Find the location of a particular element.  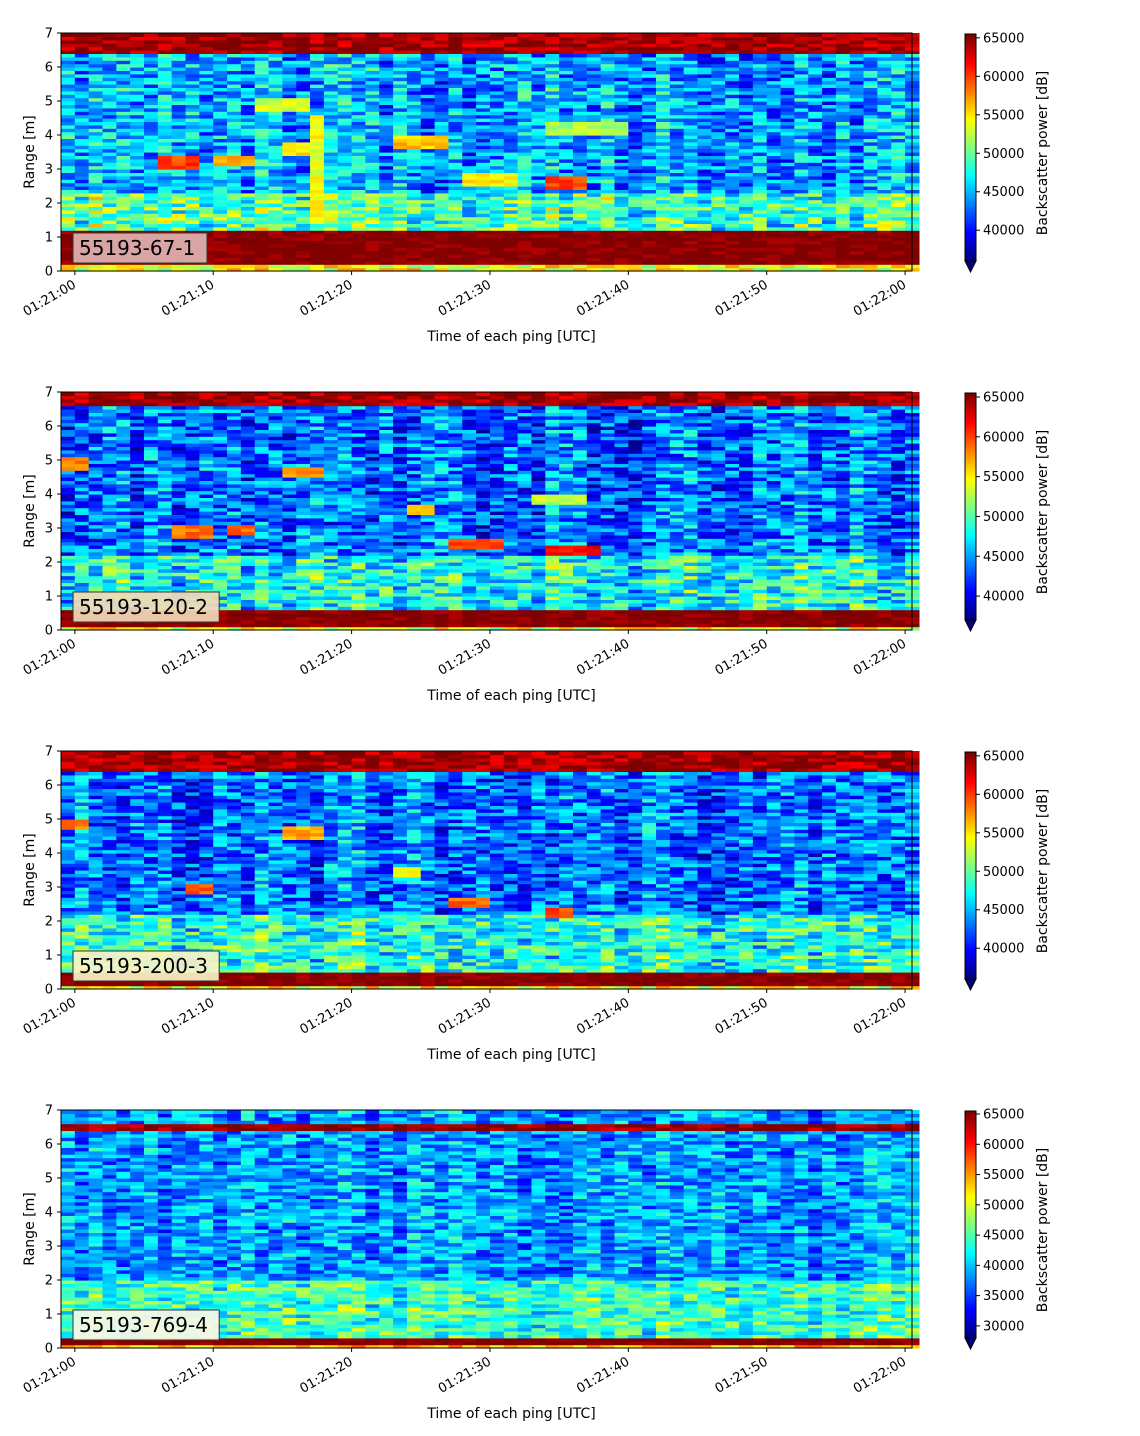

x-tick-label: 01:21:20 is located at coordinates (327, 298).